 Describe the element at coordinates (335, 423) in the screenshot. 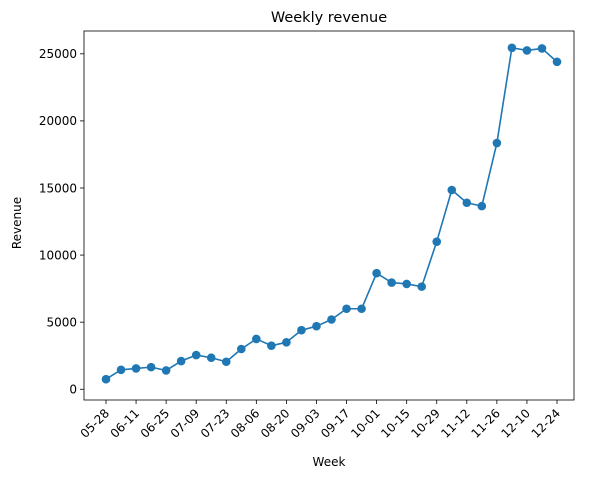

I see `x-tick-label: 09-17` at that location.